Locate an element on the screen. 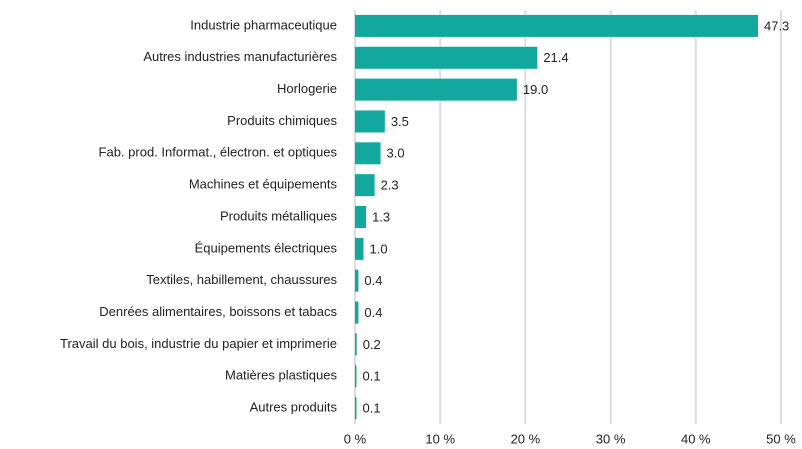 The height and width of the screenshot is (449, 802). y-tick-label: Équipements électriques is located at coordinates (266, 247).